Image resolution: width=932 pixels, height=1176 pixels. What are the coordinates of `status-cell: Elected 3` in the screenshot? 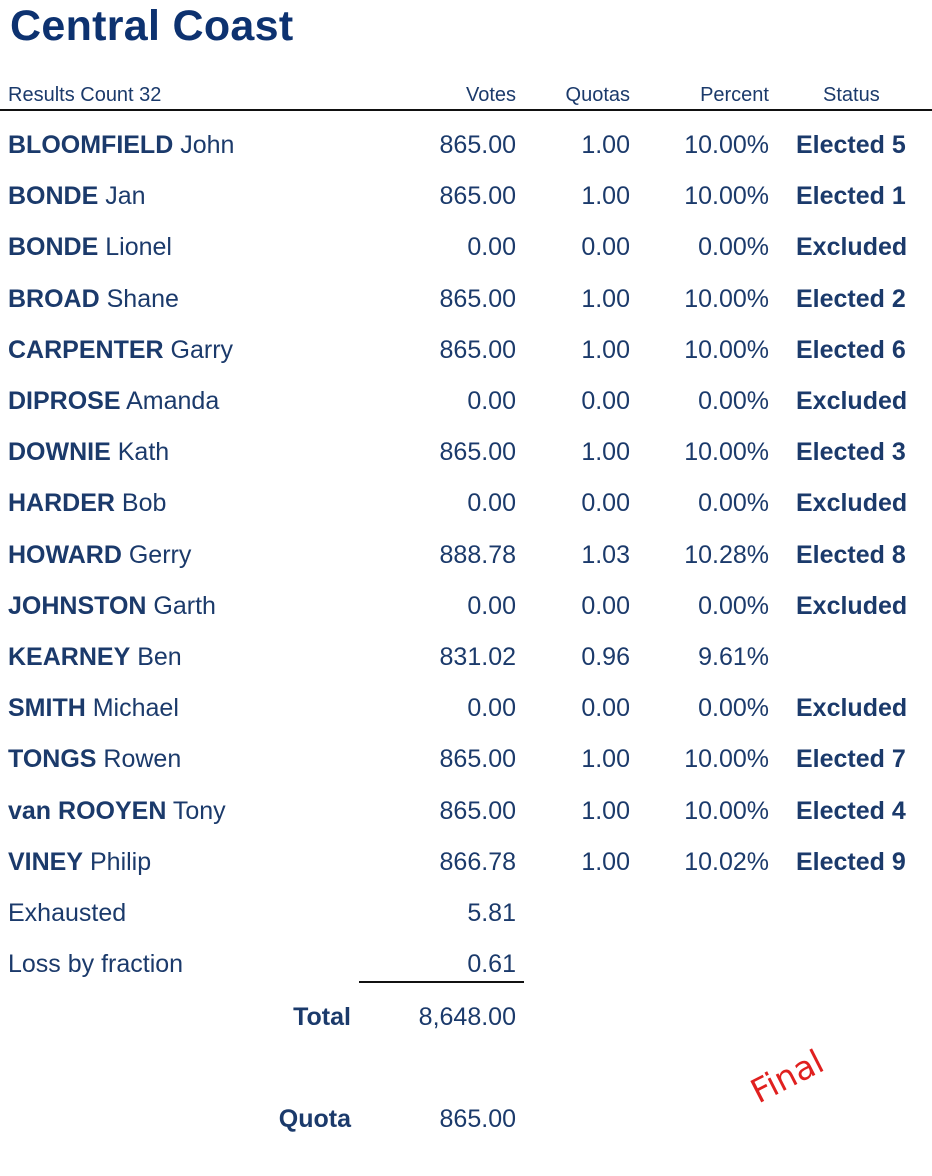 It's located at (851, 452).